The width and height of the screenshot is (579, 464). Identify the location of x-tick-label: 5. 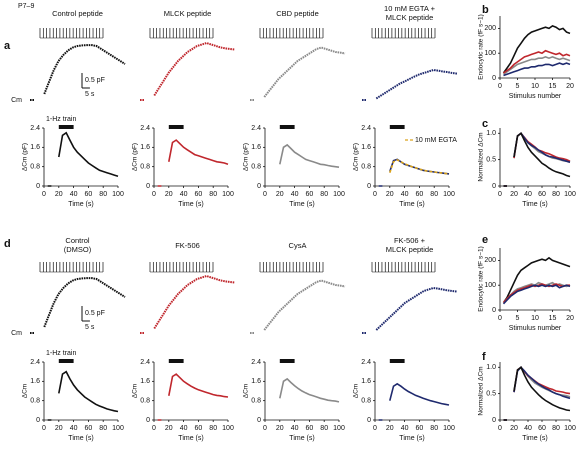
(518, 86).